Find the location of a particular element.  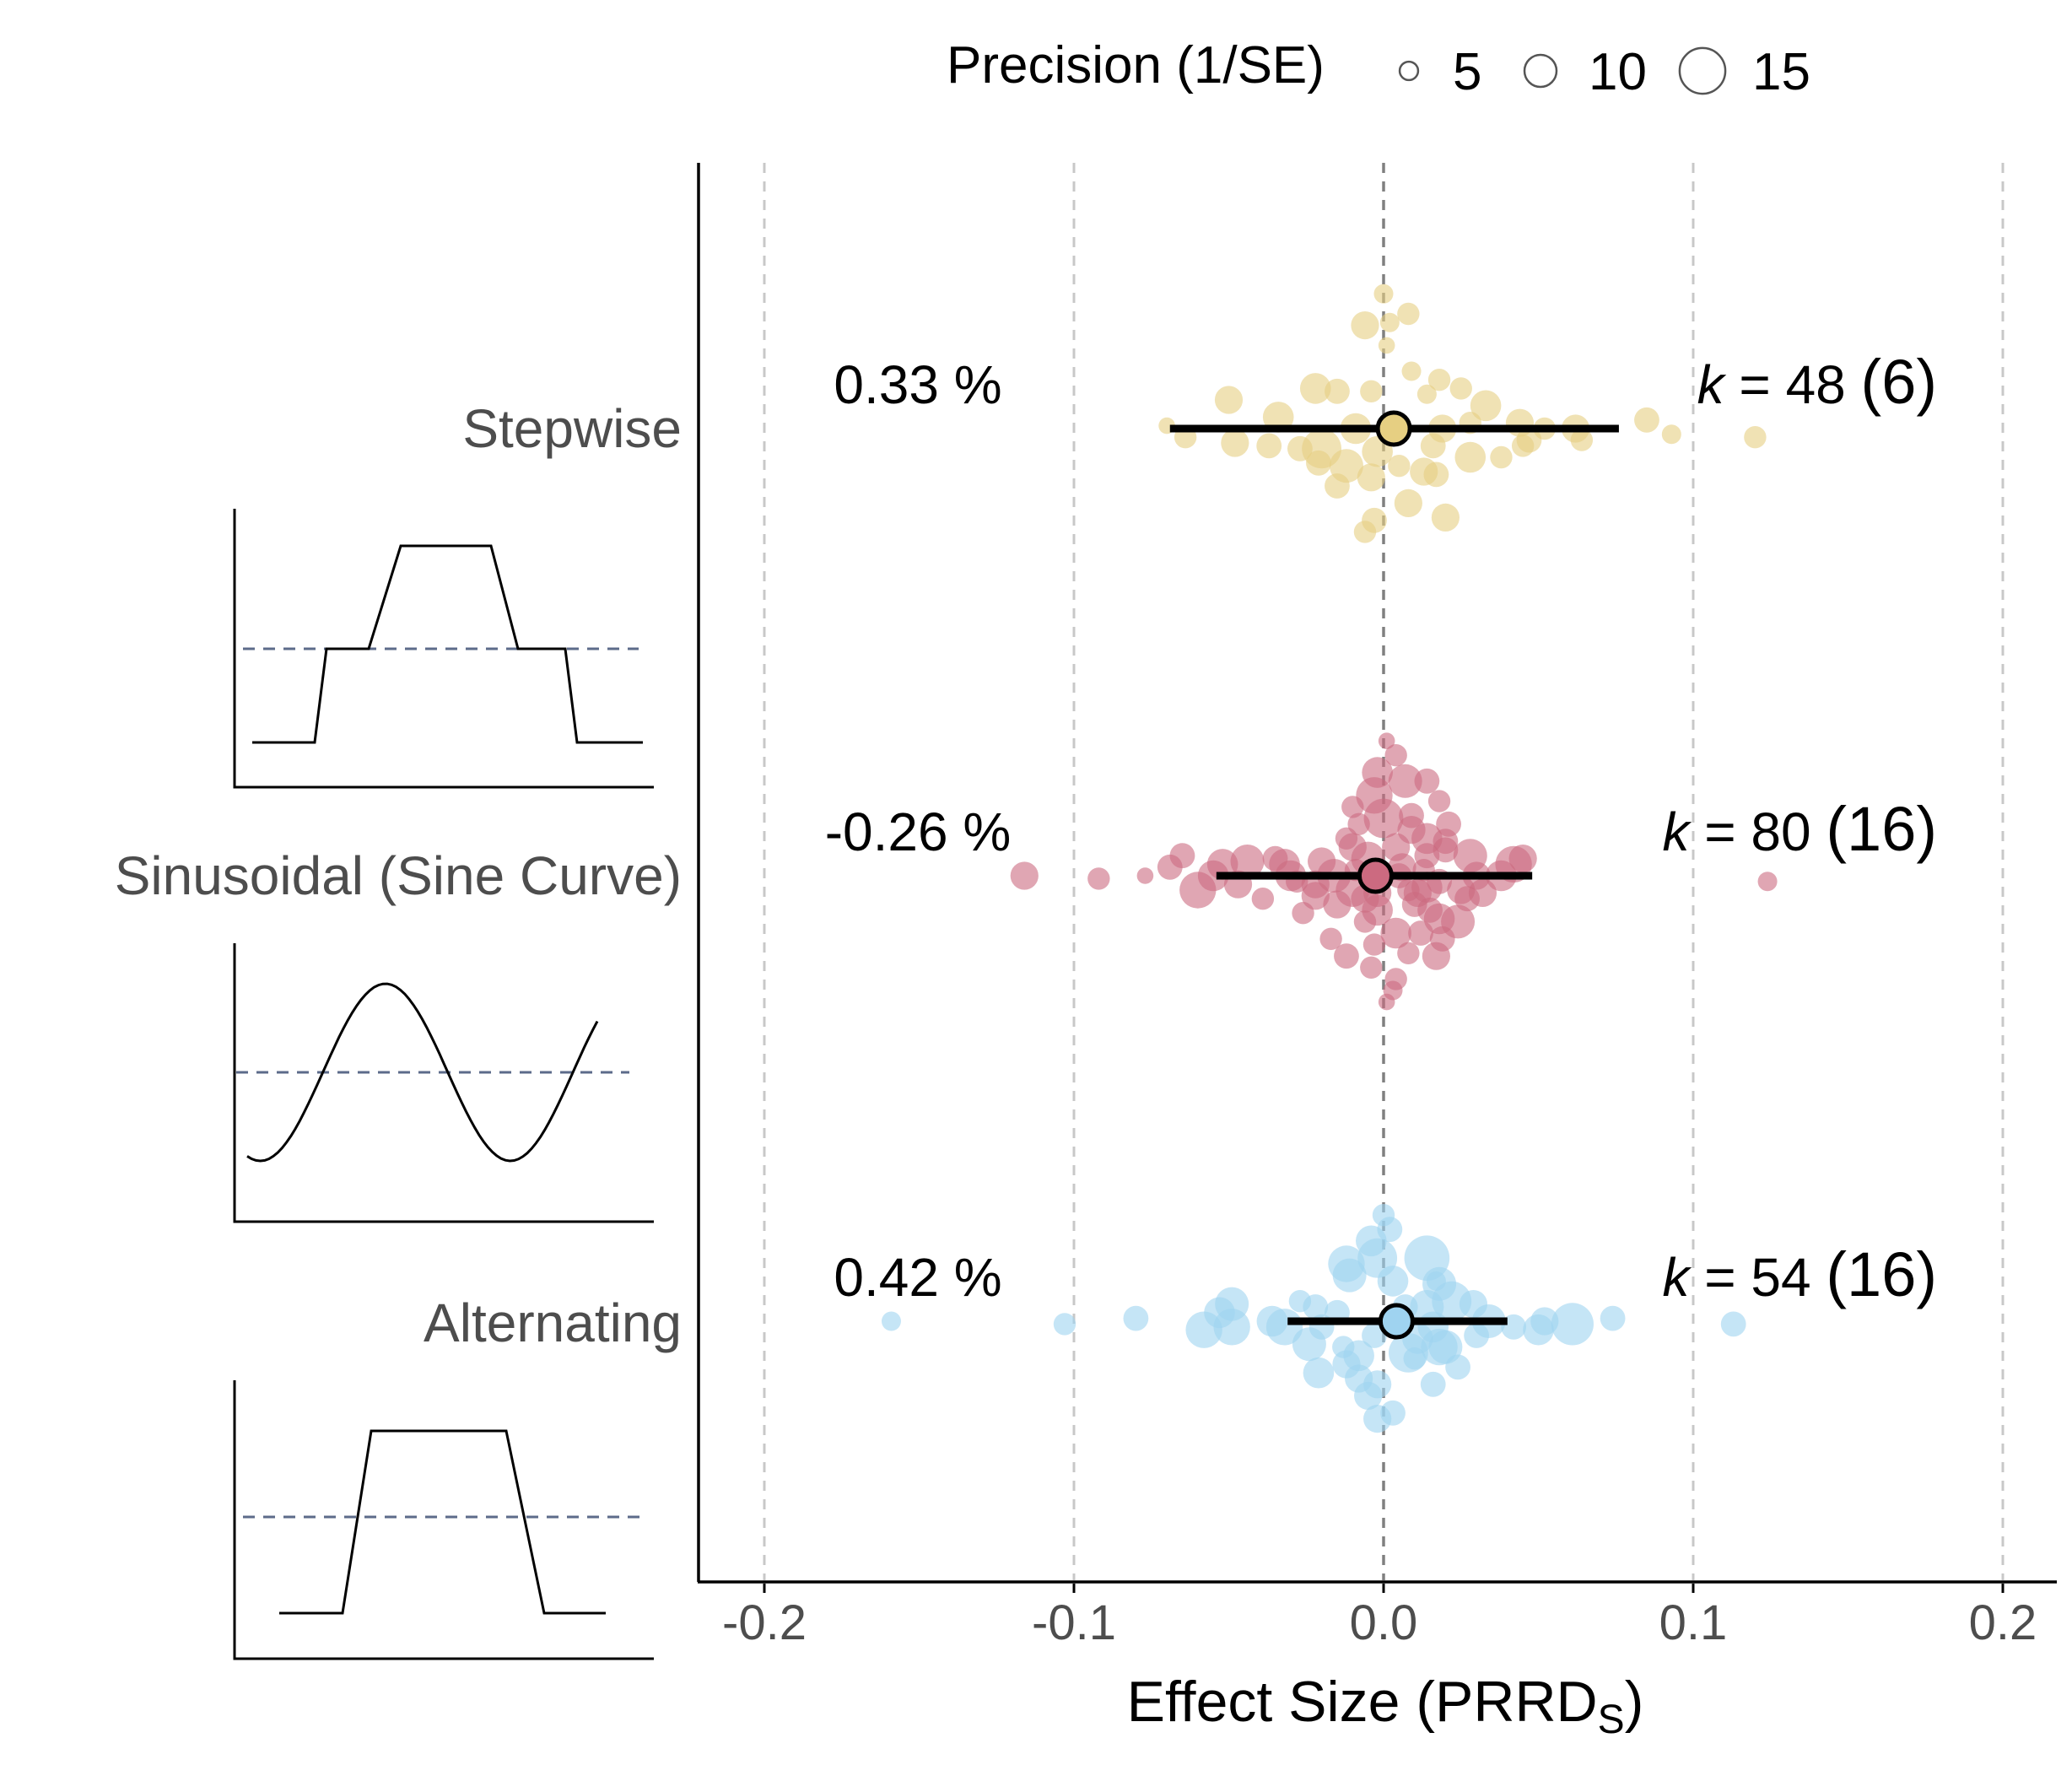

group-label: Alternating is located at coordinates (553, 1323).